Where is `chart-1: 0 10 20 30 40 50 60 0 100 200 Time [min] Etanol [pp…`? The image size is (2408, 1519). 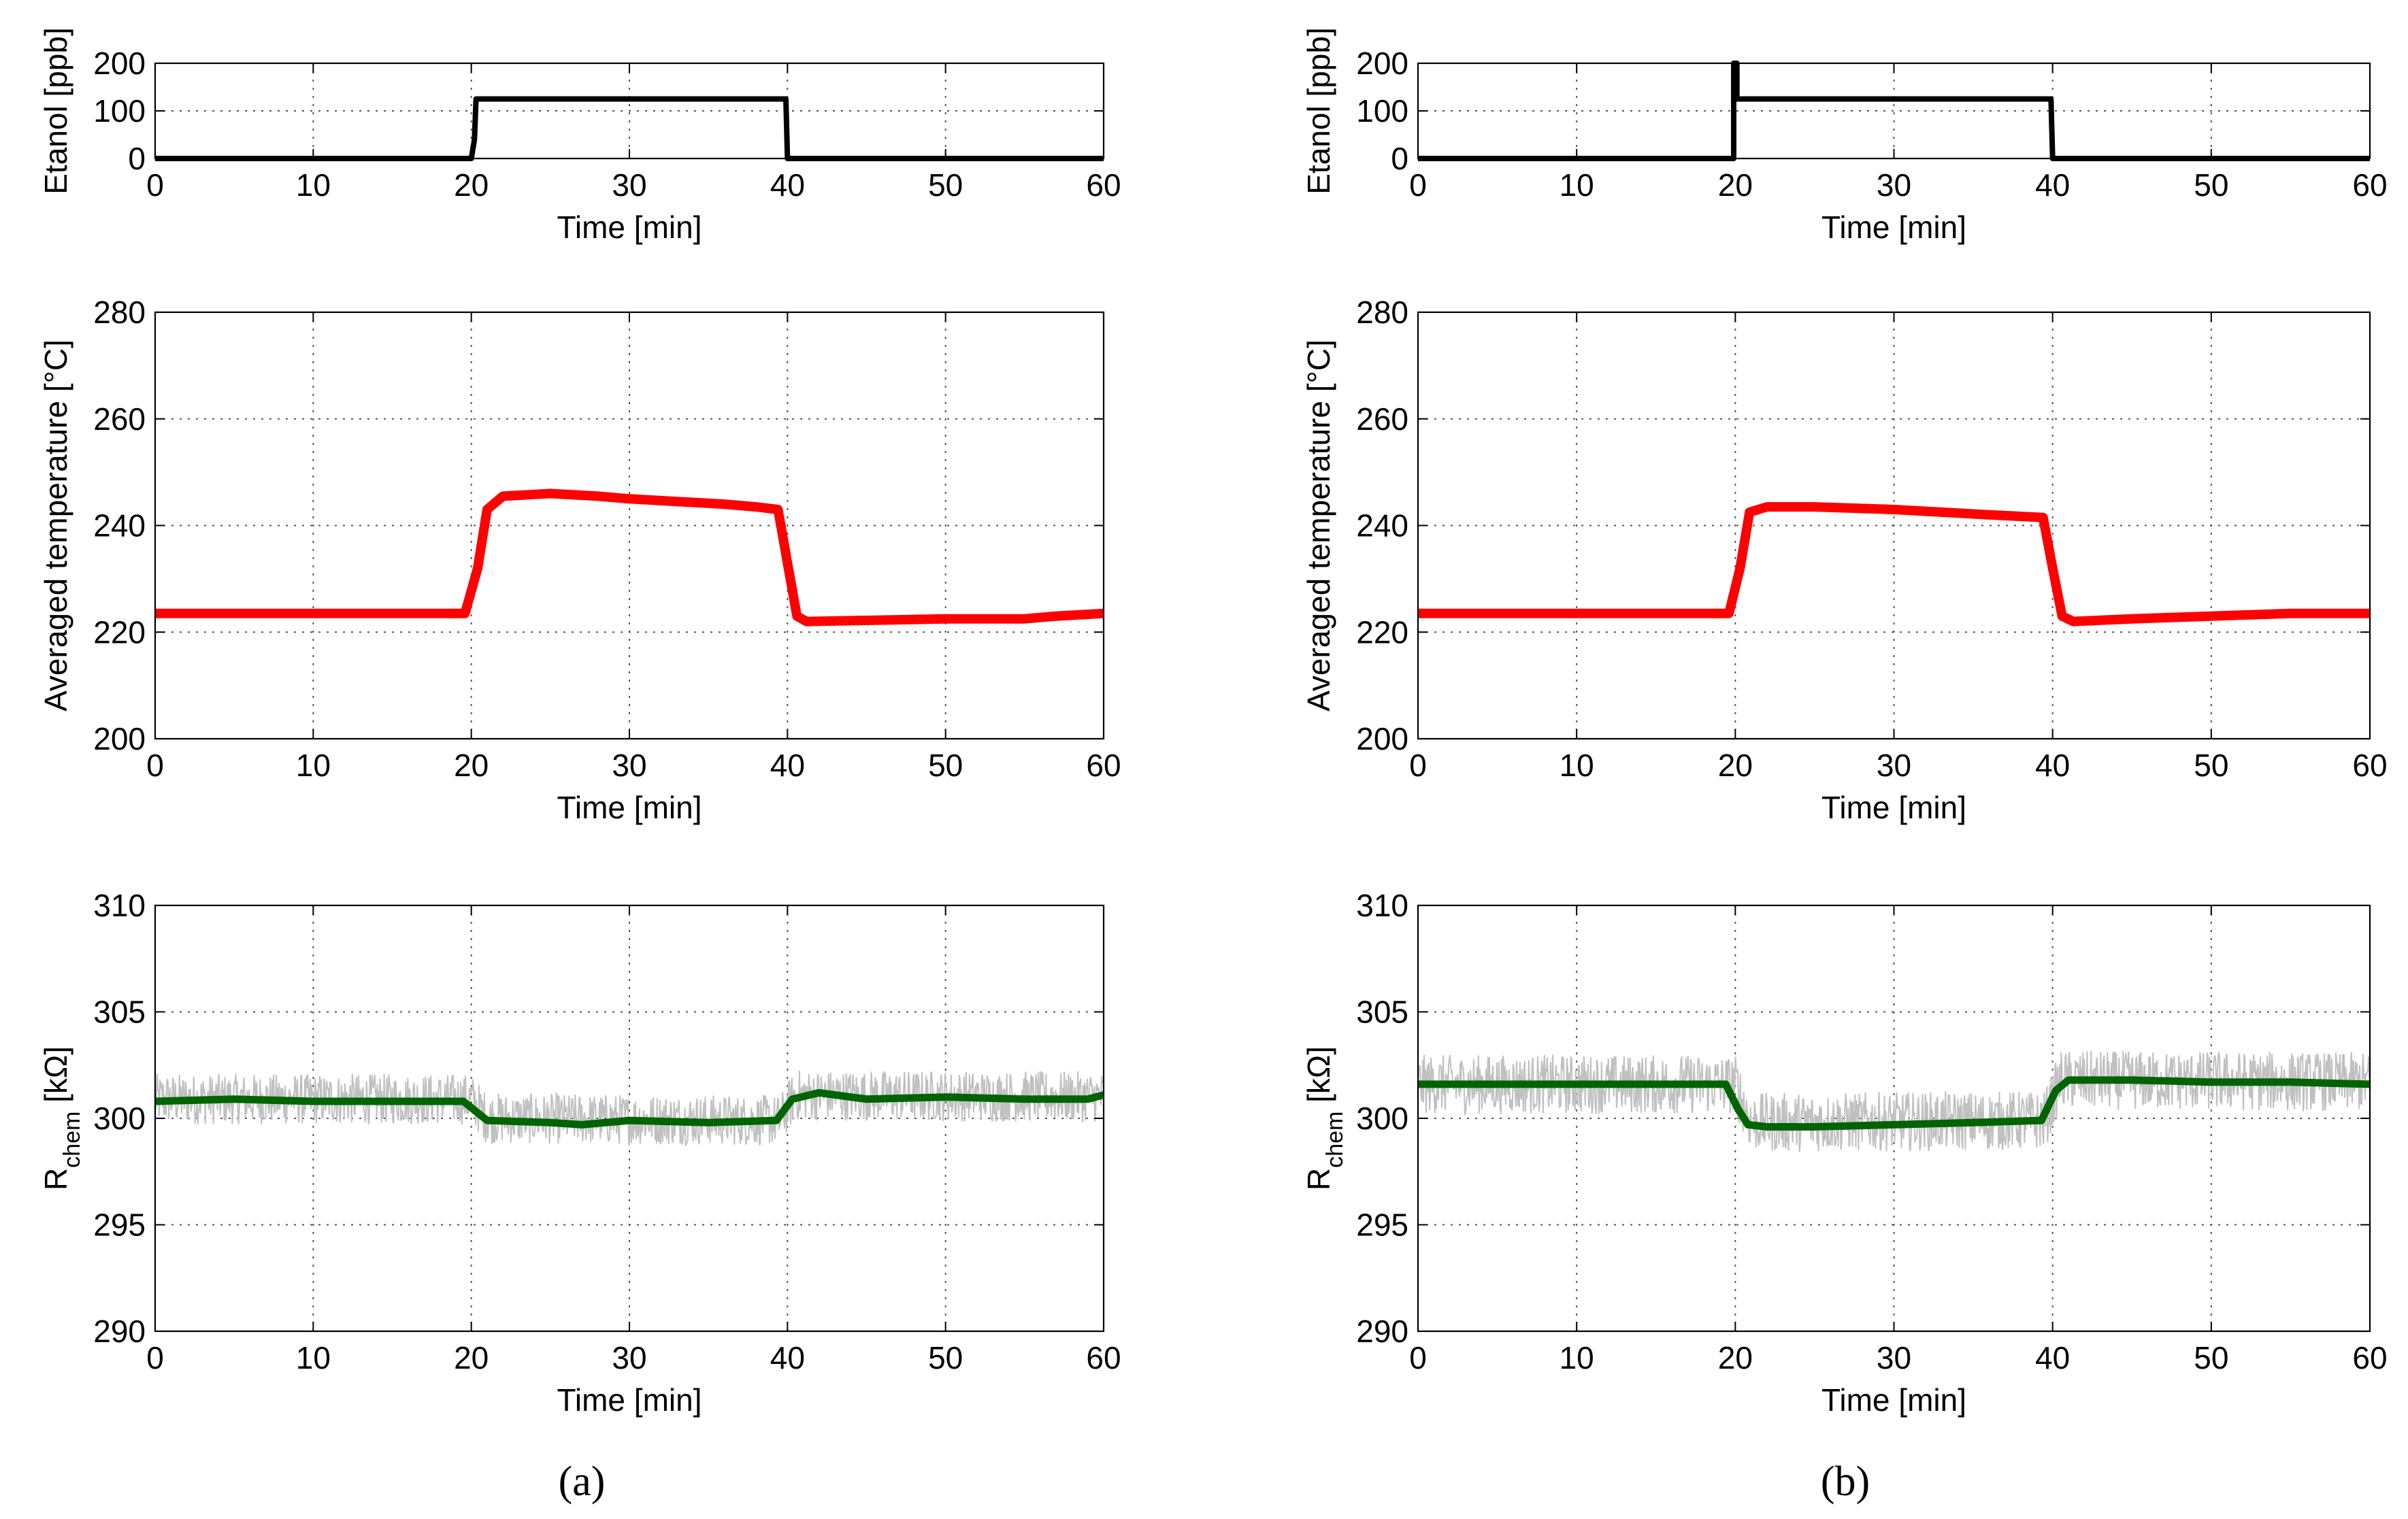 chart-1: 0 10 20 30 40 50 60 0 100 200 Time [min] Etanol [pp… is located at coordinates (579, 136).